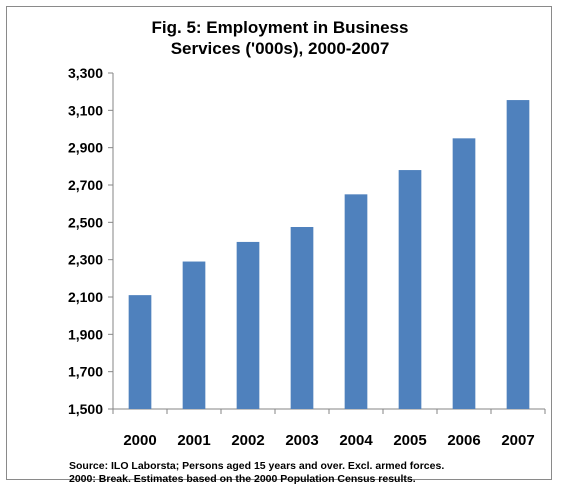  Describe the element at coordinates (280, 48) in the screenshot. I see `chart-title-line-2: Services ('000s), 2000-2007` at that location.